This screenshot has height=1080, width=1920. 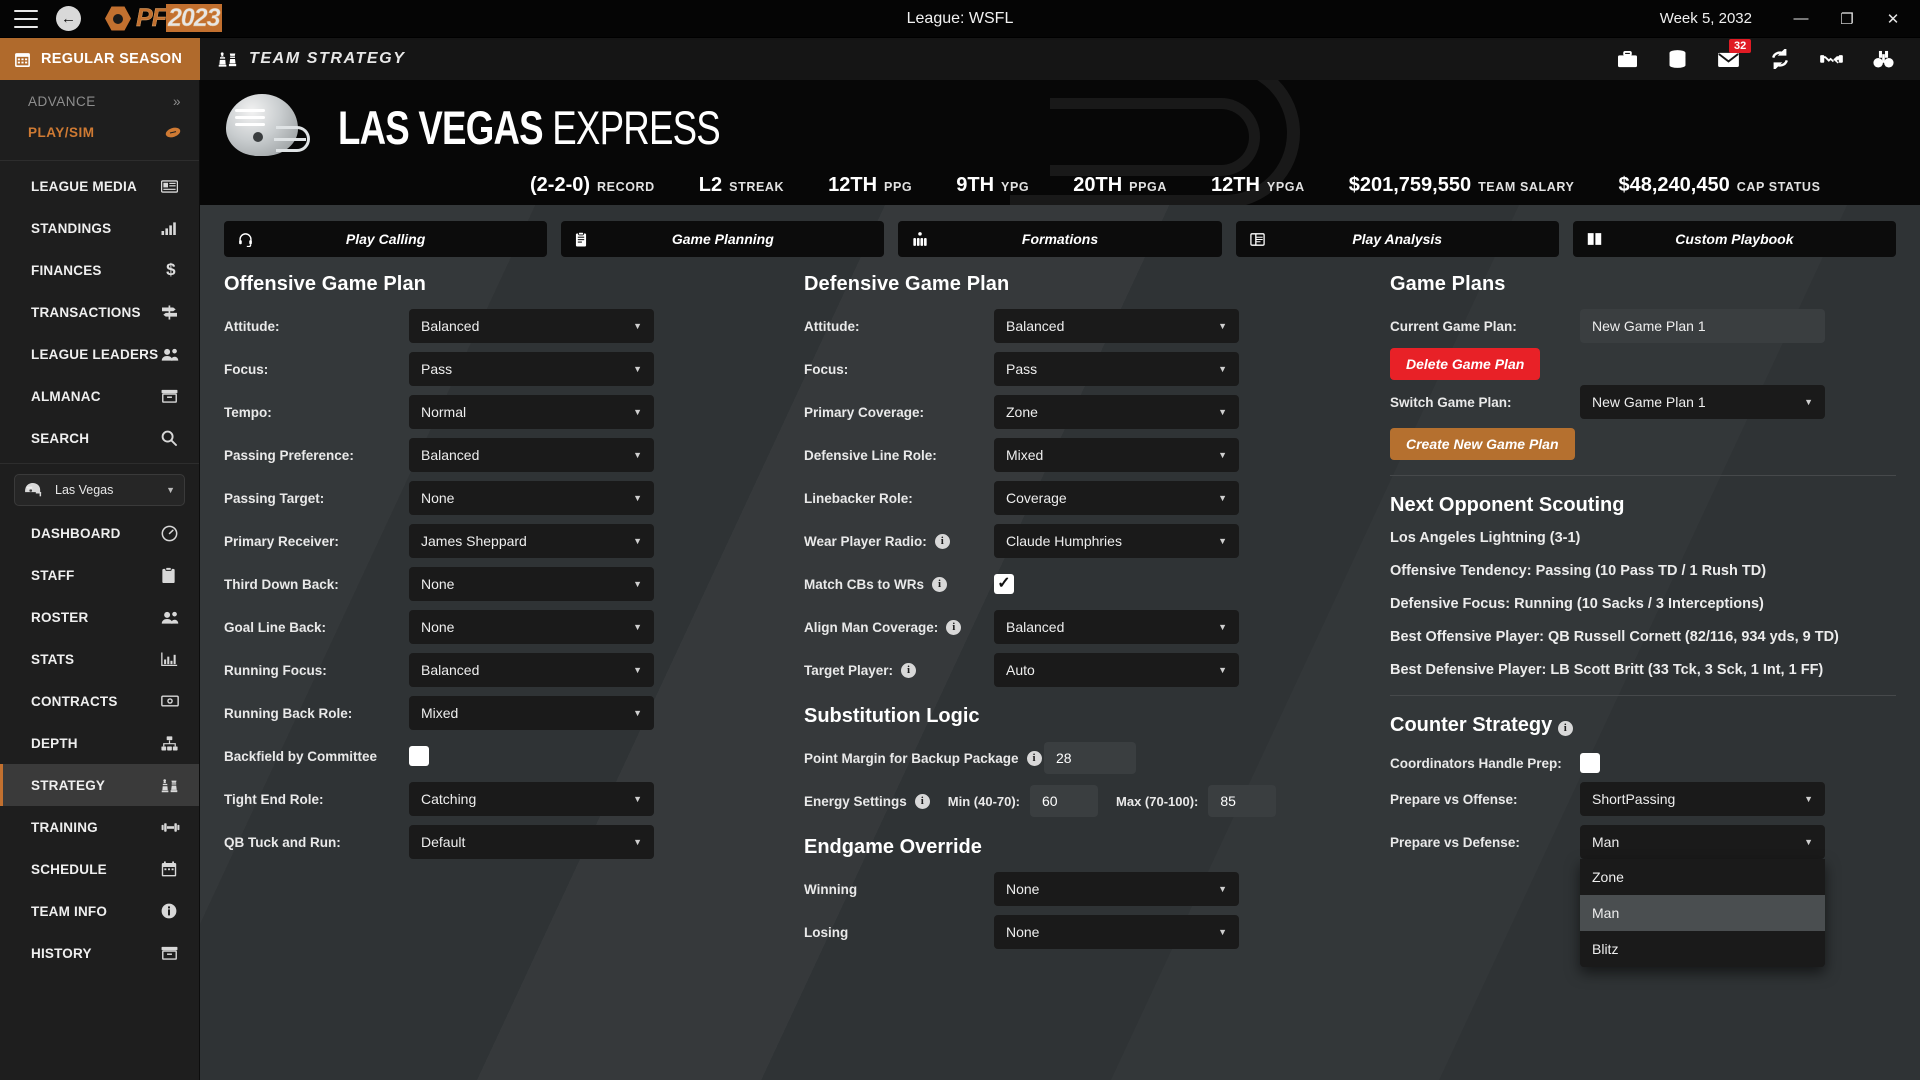 I want to click on tab-custom-playbook: Custom Playbook, so click(x=1734, y=239).